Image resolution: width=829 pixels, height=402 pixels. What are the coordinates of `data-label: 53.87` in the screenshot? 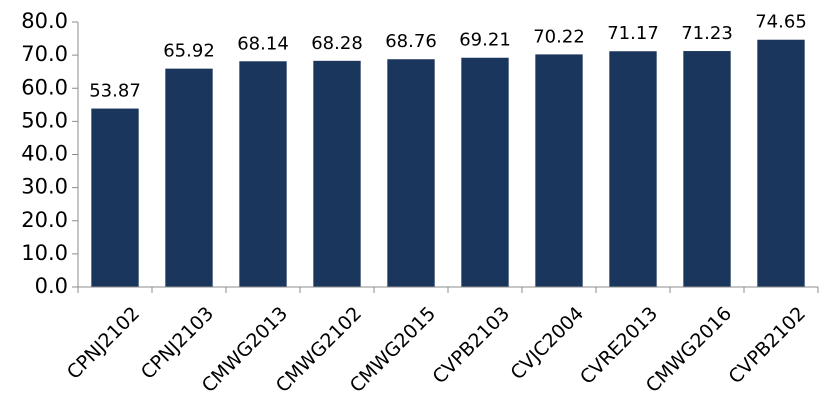 It's located at (115, 91).